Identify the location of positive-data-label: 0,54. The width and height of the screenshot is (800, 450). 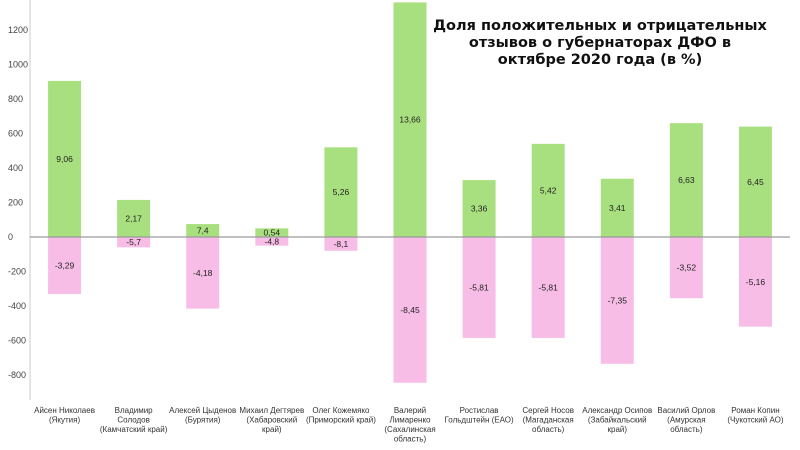
(272, 233).